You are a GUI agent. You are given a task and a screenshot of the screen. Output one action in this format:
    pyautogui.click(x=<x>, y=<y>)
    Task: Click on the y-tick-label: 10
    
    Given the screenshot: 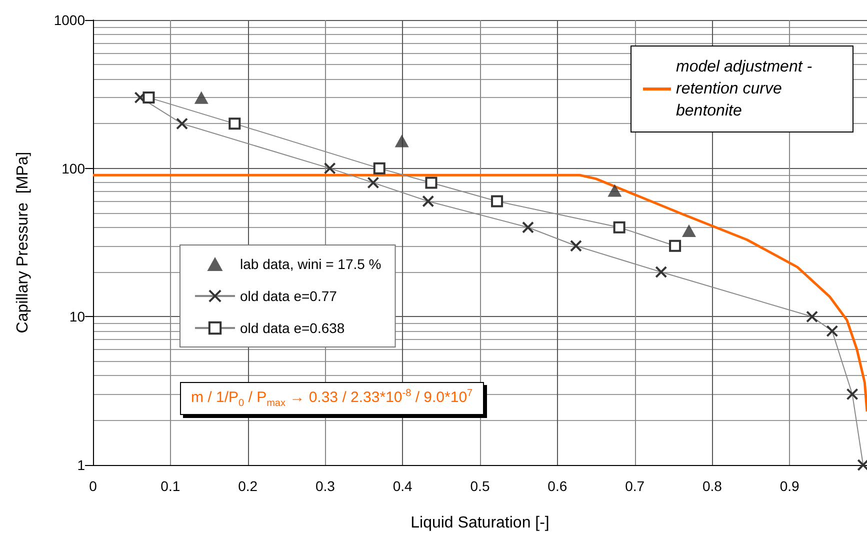 What is the action you would take?
    pyautogui.click(x=77, y=316)
    